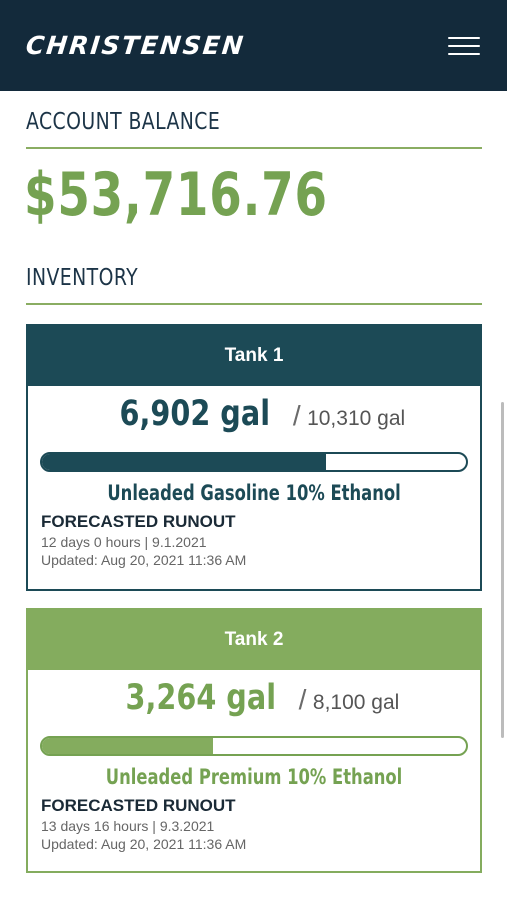 The width and height of the screenshot is (507, 900). Describe the element at coordinates (124, 542) in the screenshot. I see `runout-detail: 12 days 0 hours | 9.1.2021` at that location.